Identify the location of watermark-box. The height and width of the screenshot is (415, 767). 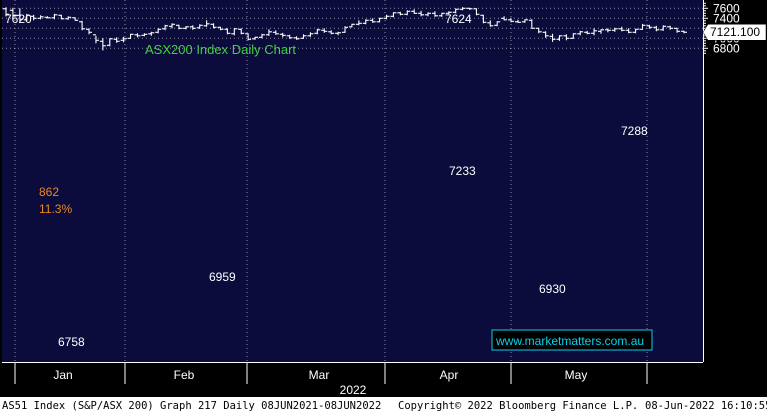
(572, 340).